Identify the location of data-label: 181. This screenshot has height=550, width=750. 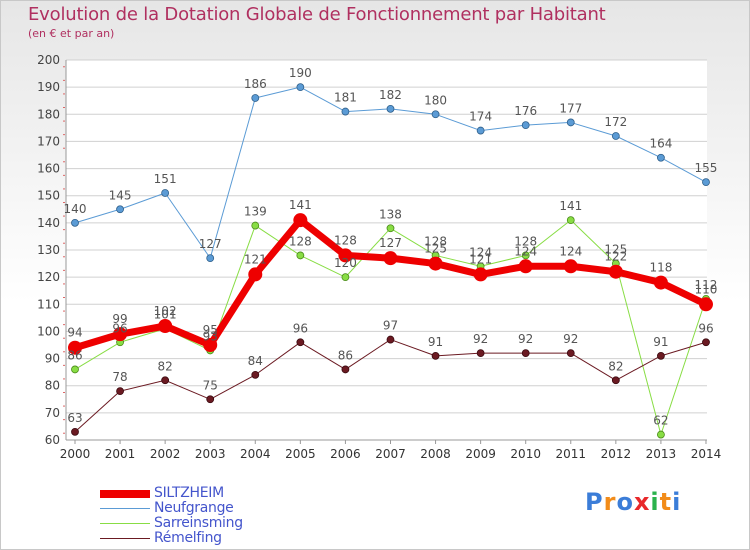
(345, 98).